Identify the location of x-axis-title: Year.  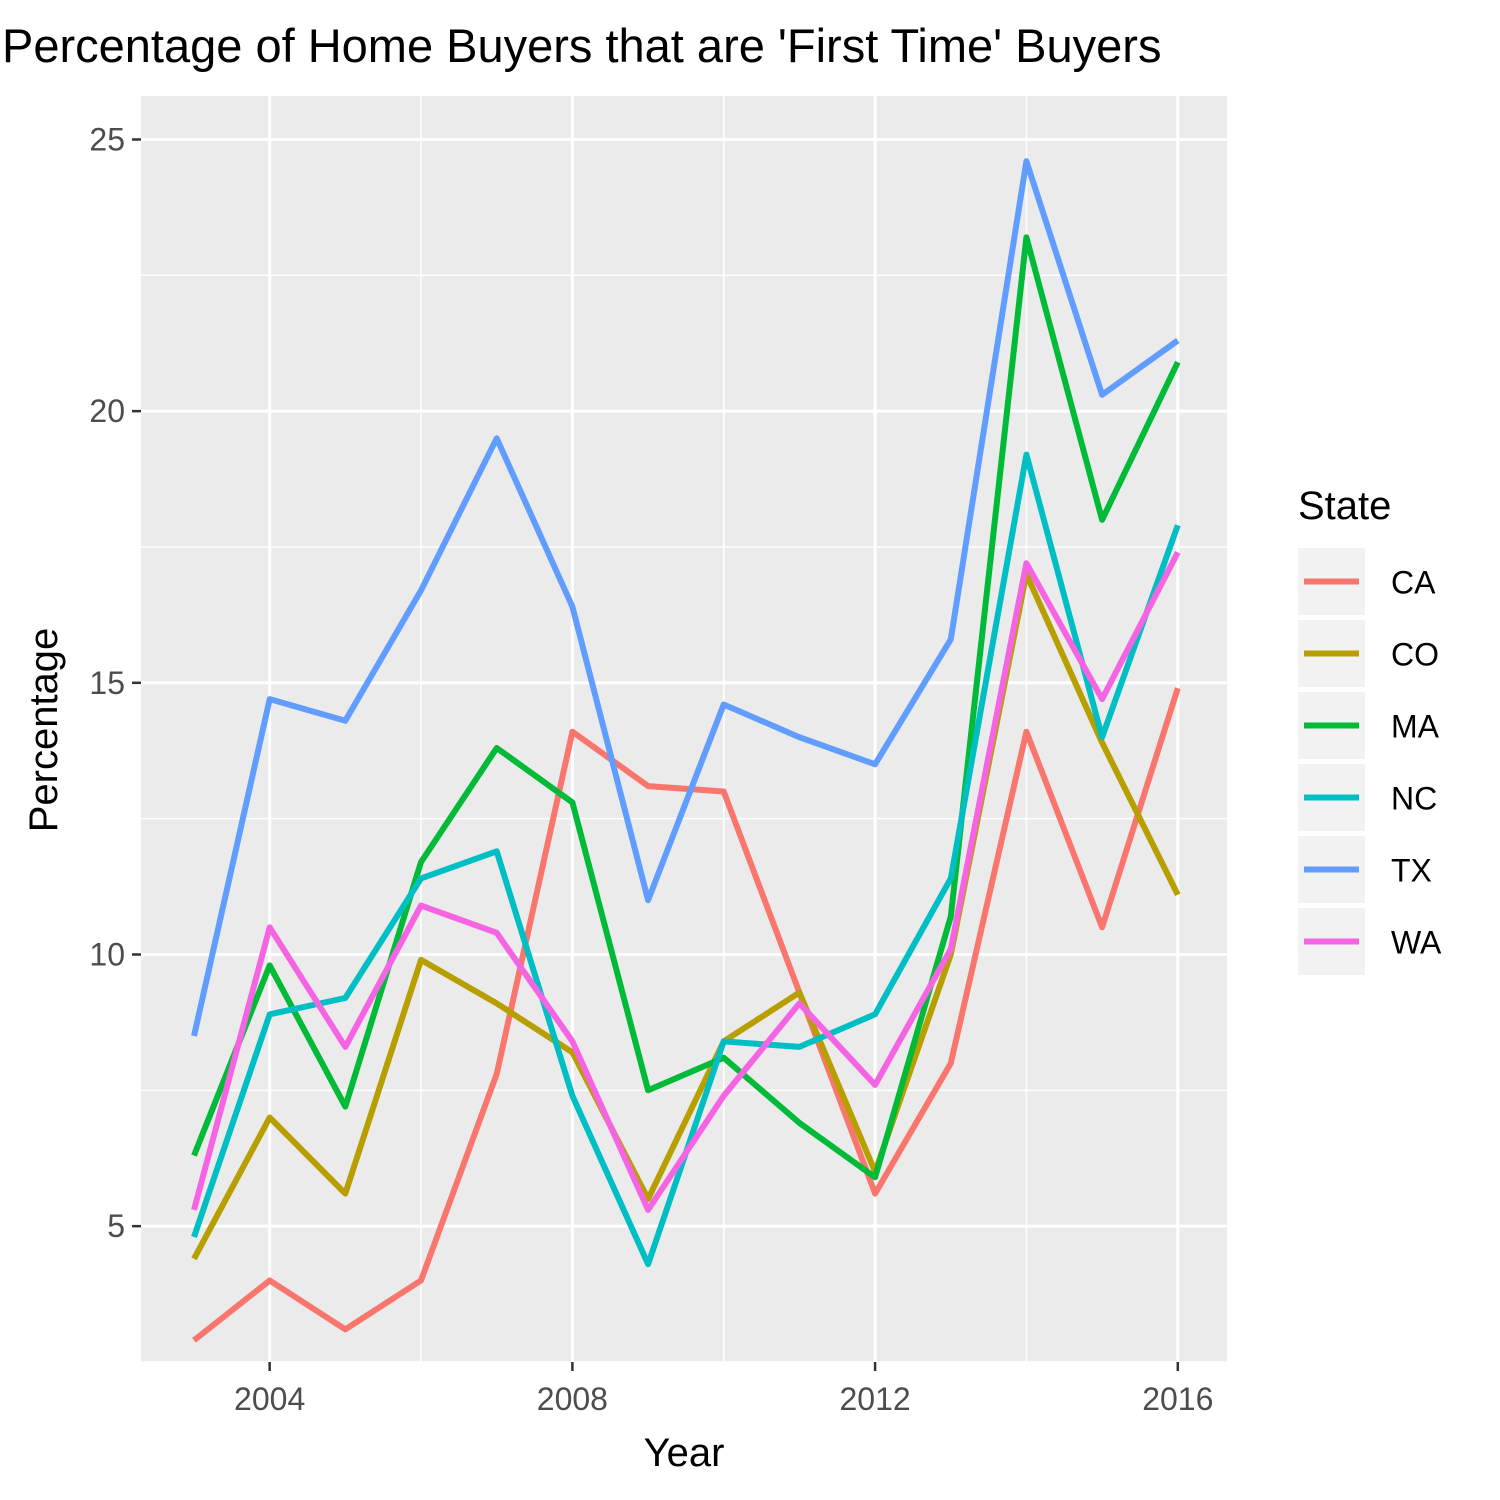
(684, 1453).